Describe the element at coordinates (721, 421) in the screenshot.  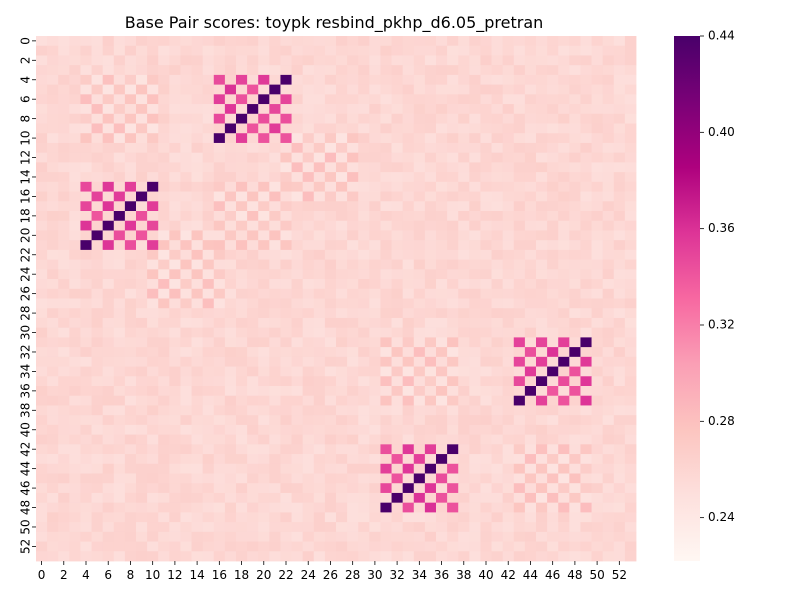
I see `colorbar-tick-label: 0.28` at that location.